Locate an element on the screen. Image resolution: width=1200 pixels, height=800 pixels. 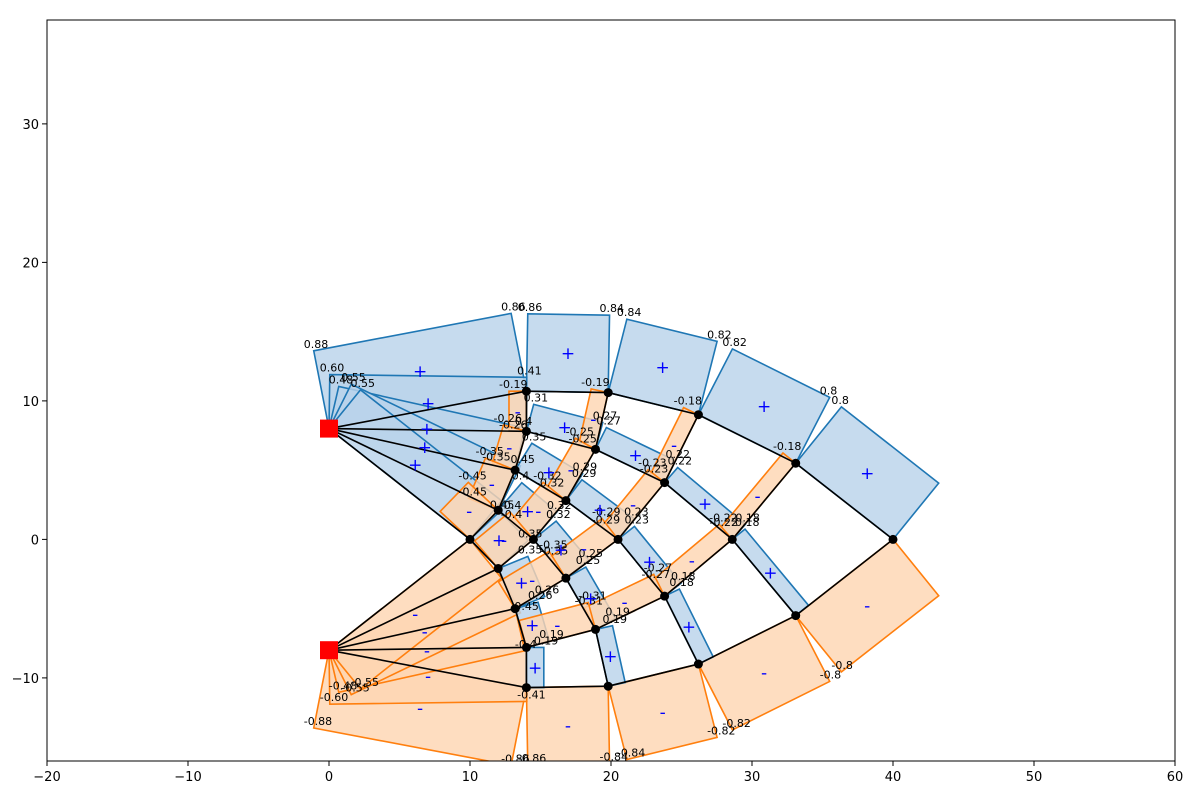
value-label-start-48: -0.27 is located at coordinates (658, 567).